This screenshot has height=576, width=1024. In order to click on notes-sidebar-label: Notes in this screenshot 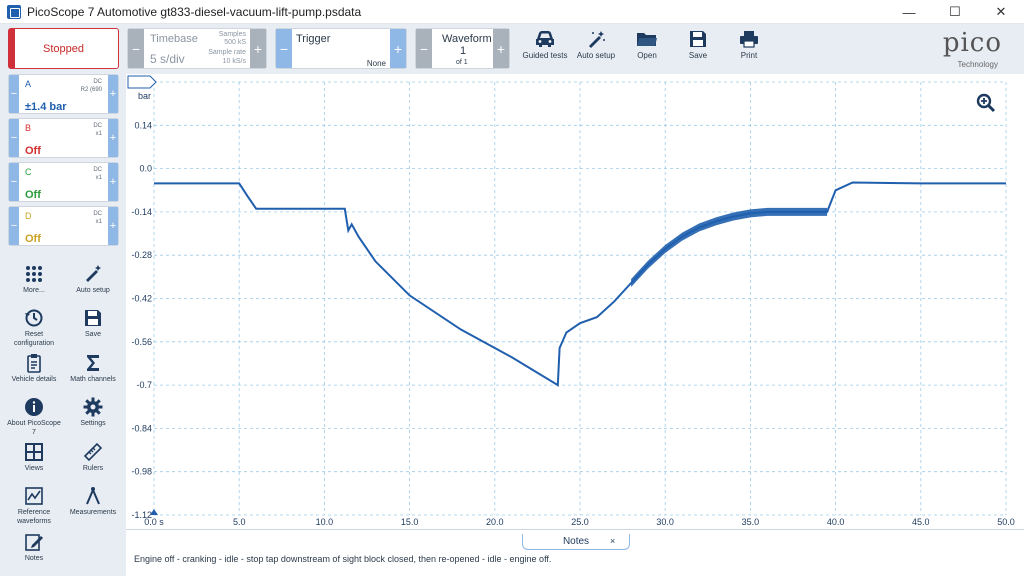, I will do `click(34, 558)`.